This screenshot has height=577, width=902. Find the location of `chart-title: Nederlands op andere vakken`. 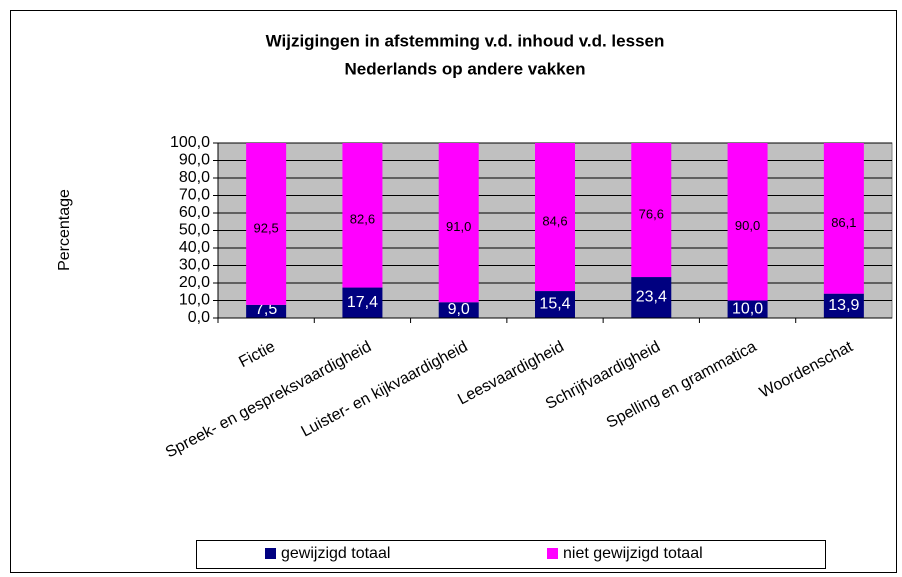

chart-title: Nederlands op andere vakken is located at coordinates (465, 68).